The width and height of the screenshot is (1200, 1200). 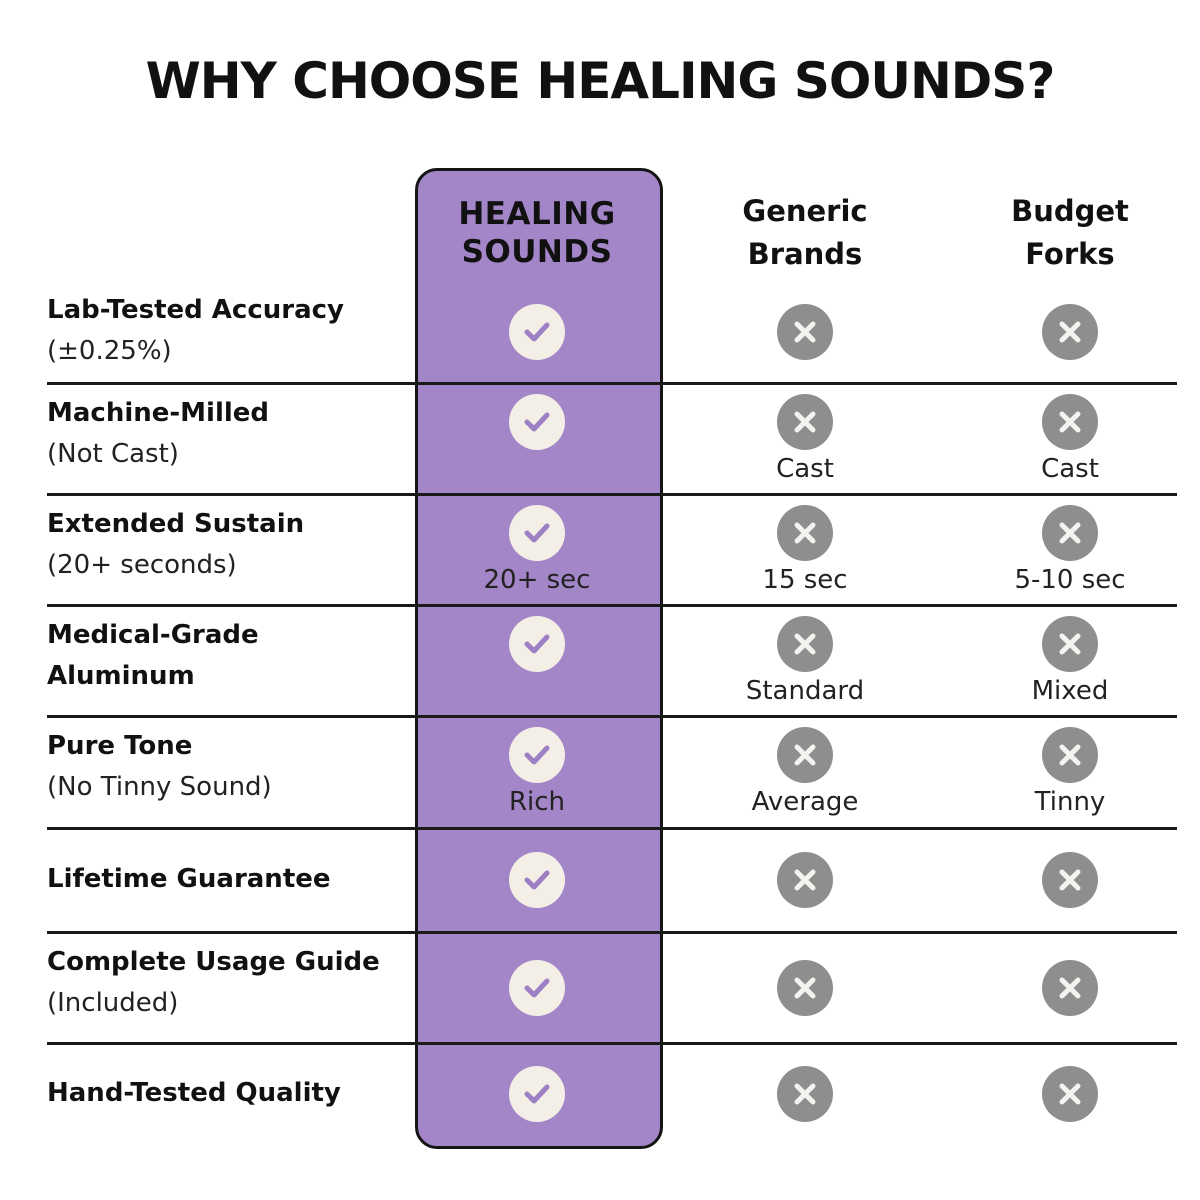 I want to click on feature-label: Lab-Tested Accuracy (±0.25%), so click(x=195, y=331).